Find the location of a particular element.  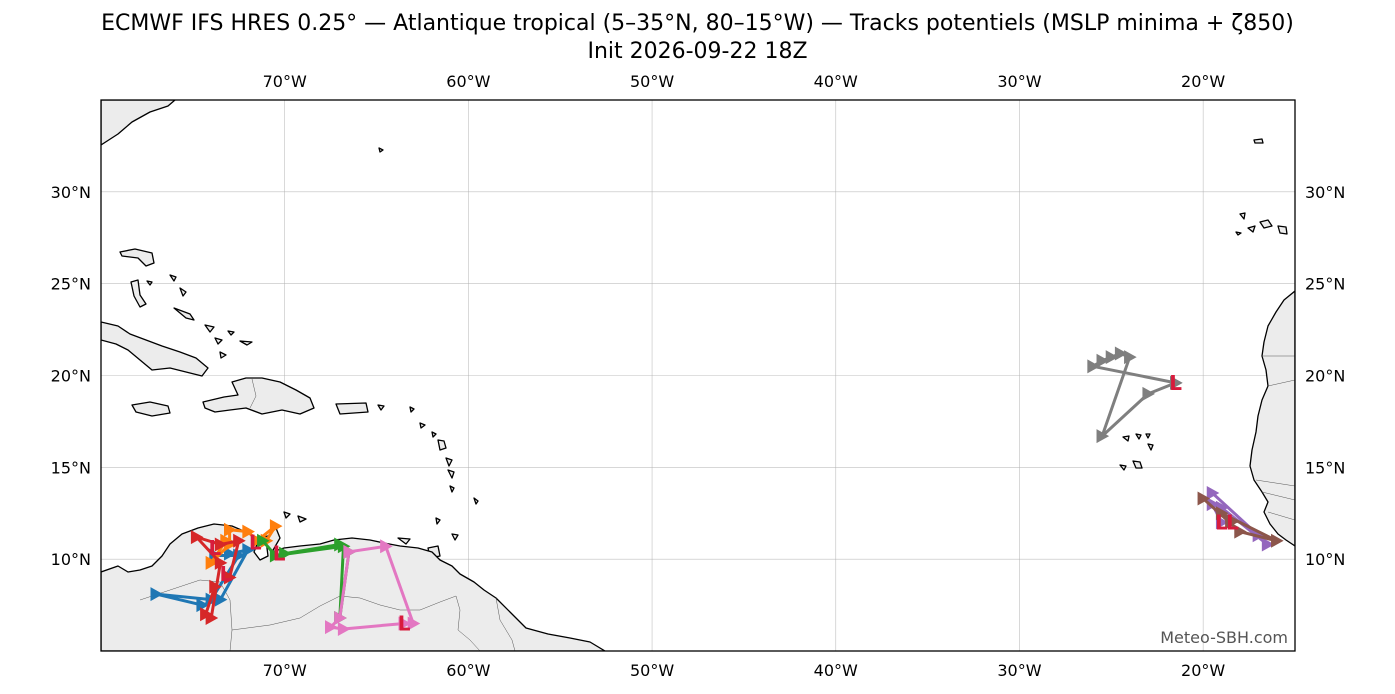

tick-label-lat-right: 15°N is located at coordinates (1325, 467).